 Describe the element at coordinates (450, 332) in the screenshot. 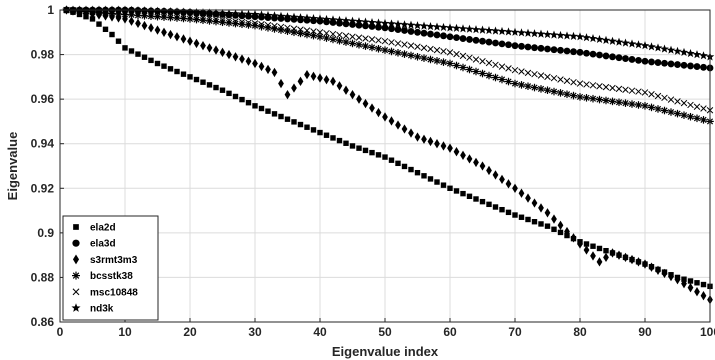

I see `x-tick-label: 60` at that location.